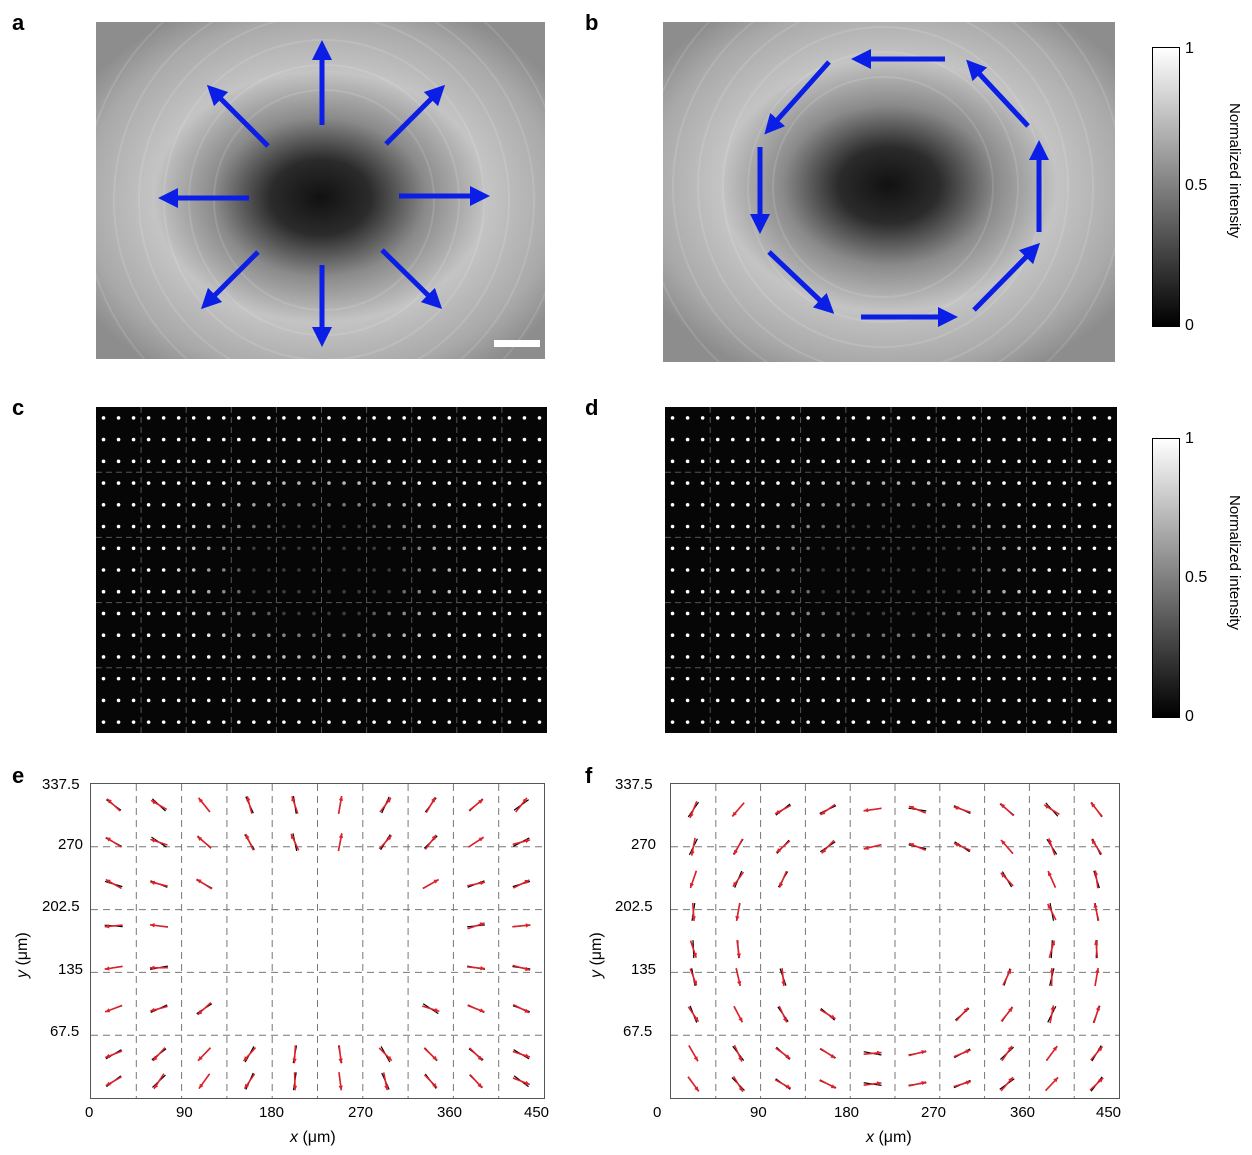 The width and height of the screenshot is (1252, 1155). What do you see at coordinates (1166, 578) in the screenshot?
I see `colorbar-bottom` at bounding box center [1166, 578].